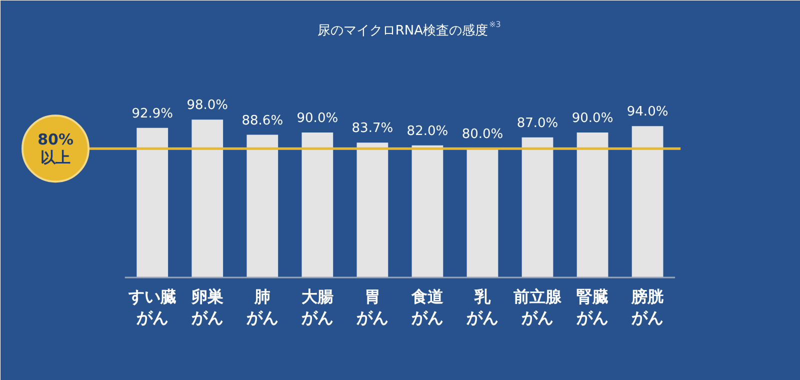 This screenshot has height=380, width=800. Describe the element at coordinates (647, 112) in the screenshot. I see `data-label: 94.0%` at that location.